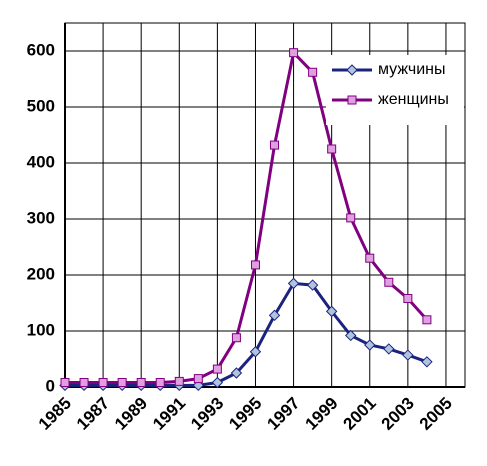 The image size is (487, 466). I want to click on x-tick-label: 2003, so click(398, 414).